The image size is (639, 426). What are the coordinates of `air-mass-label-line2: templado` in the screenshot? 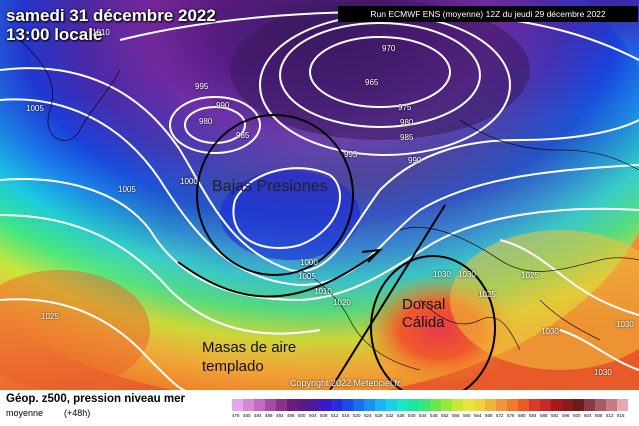 It's located at (233, 366).